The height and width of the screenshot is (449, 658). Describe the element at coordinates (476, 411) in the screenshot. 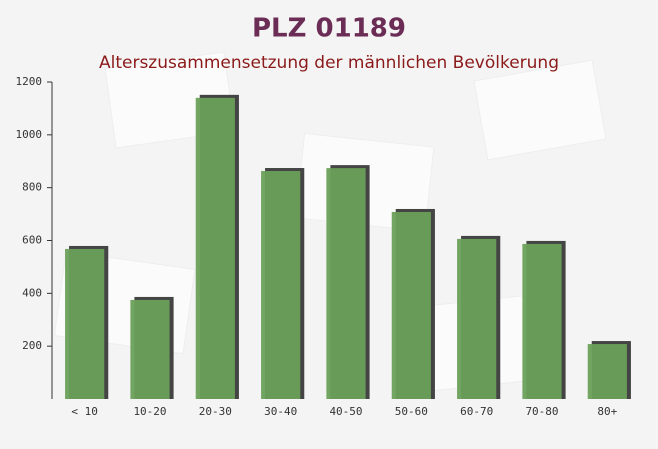

I see `x-tick-label: 60-70` at that location.